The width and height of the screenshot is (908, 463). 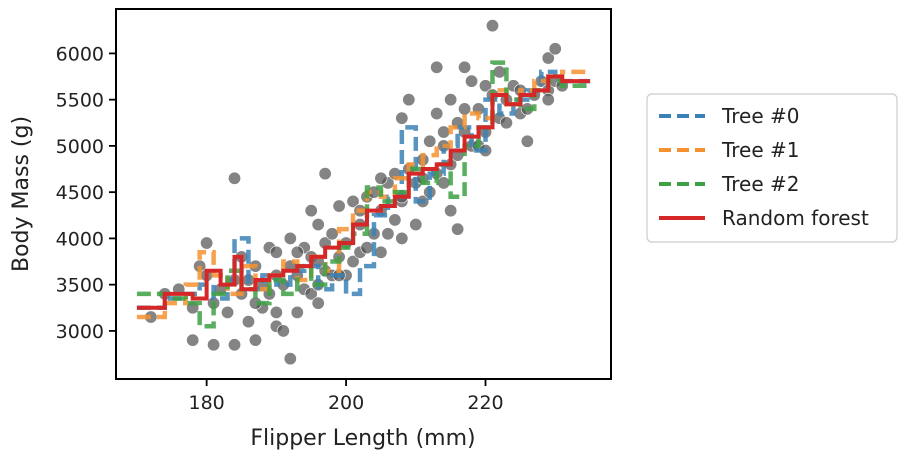 I want to click on legend-items: Tree #0 Tree #1 Tree #2 Random forest, so click(x=764, y=167).